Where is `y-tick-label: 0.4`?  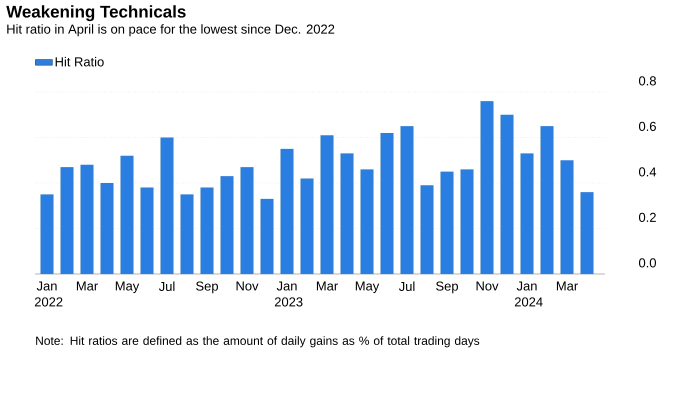
y-tick-label: 0.4 is located at coordinates (647, 171).